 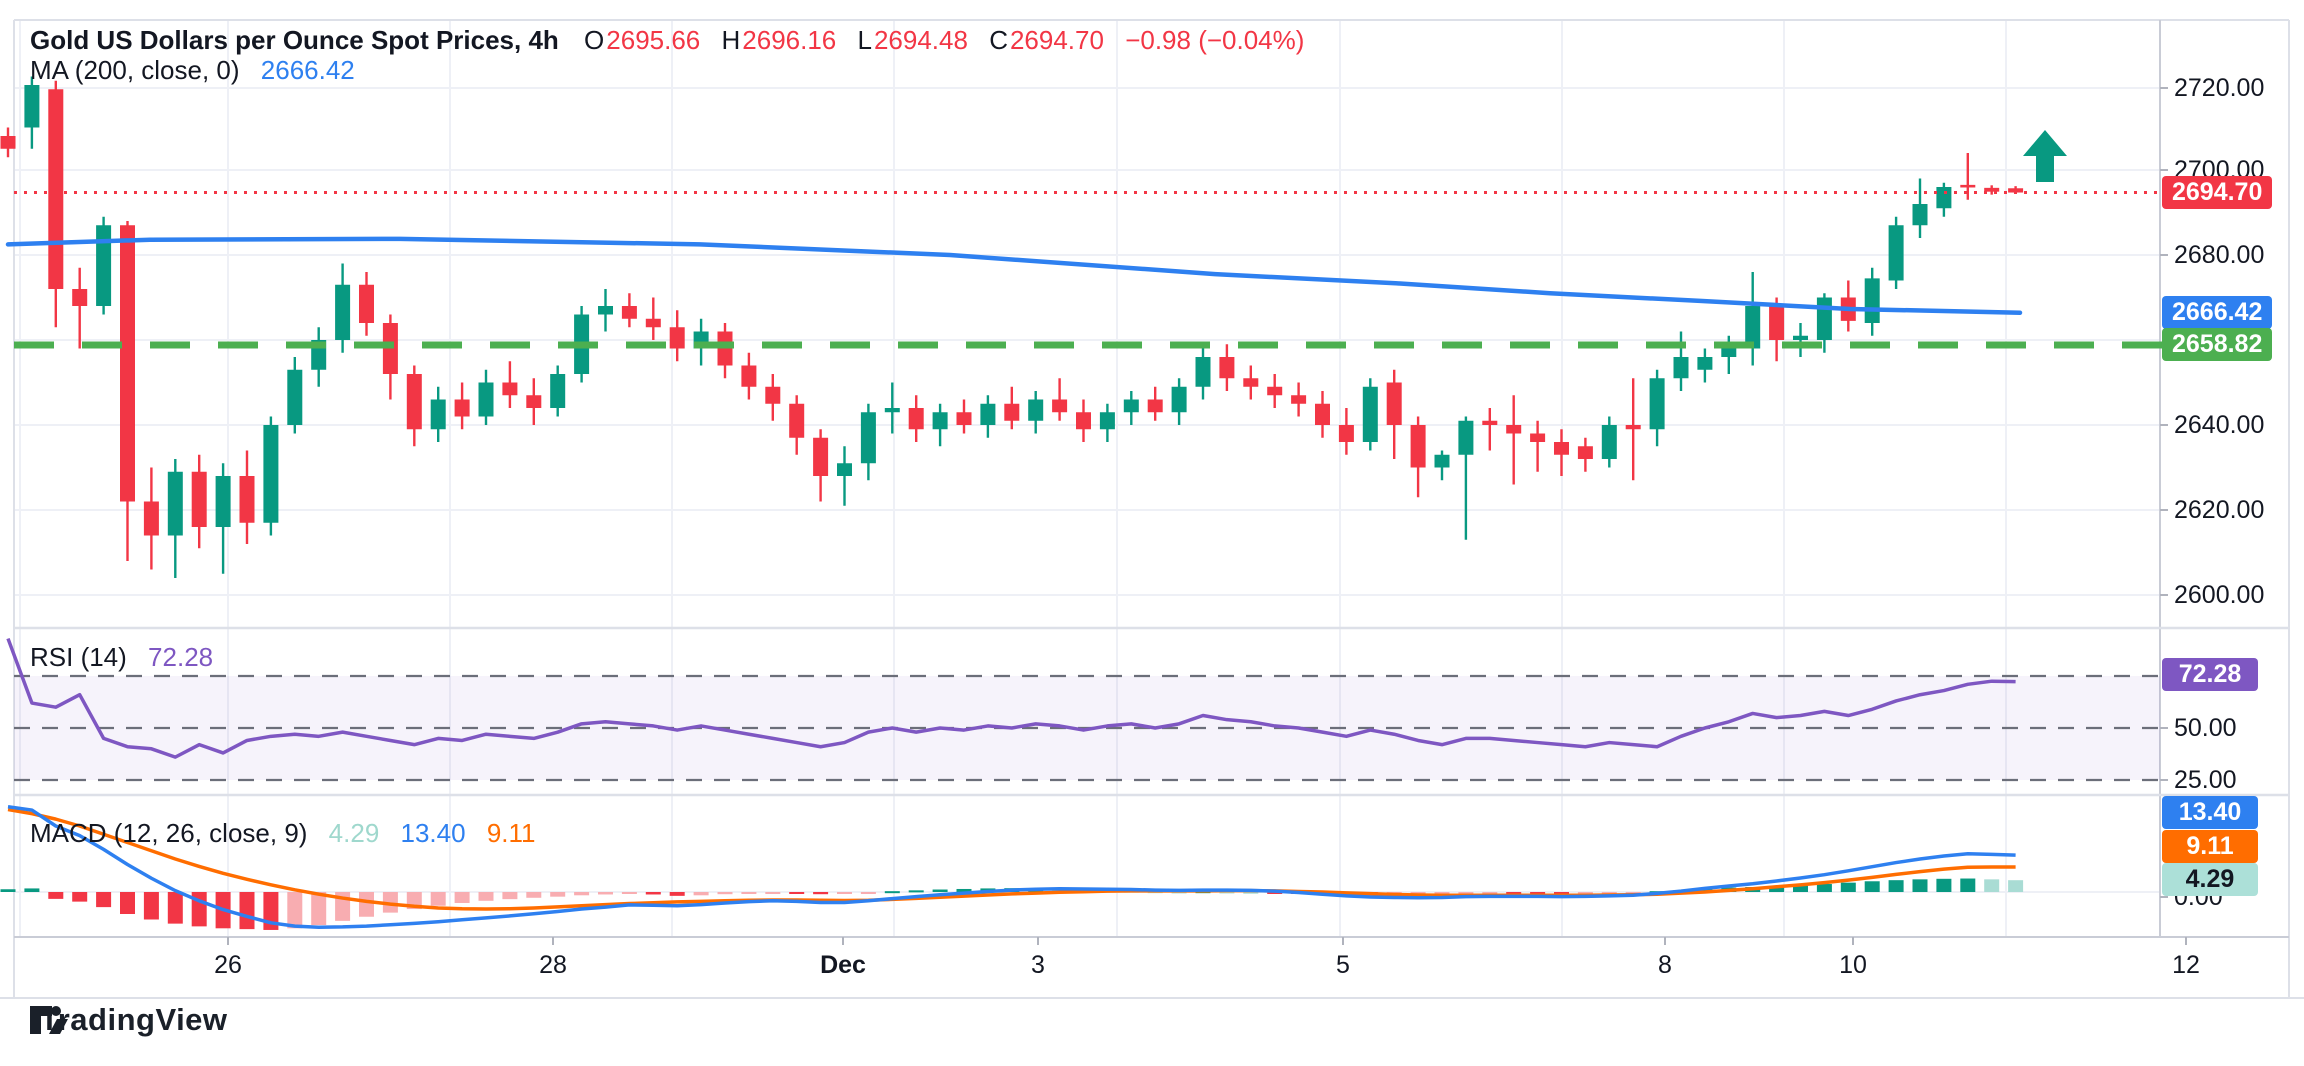 What do you see at coordinates (49, 1020) in the screenshot?
I see `tradingview-logo-mark` at bounding box center [49, 1020].